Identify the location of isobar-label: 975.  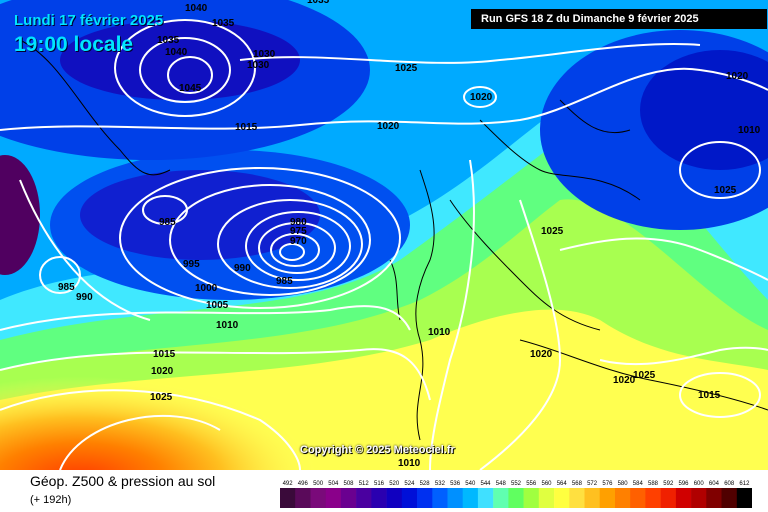
(298, 231).